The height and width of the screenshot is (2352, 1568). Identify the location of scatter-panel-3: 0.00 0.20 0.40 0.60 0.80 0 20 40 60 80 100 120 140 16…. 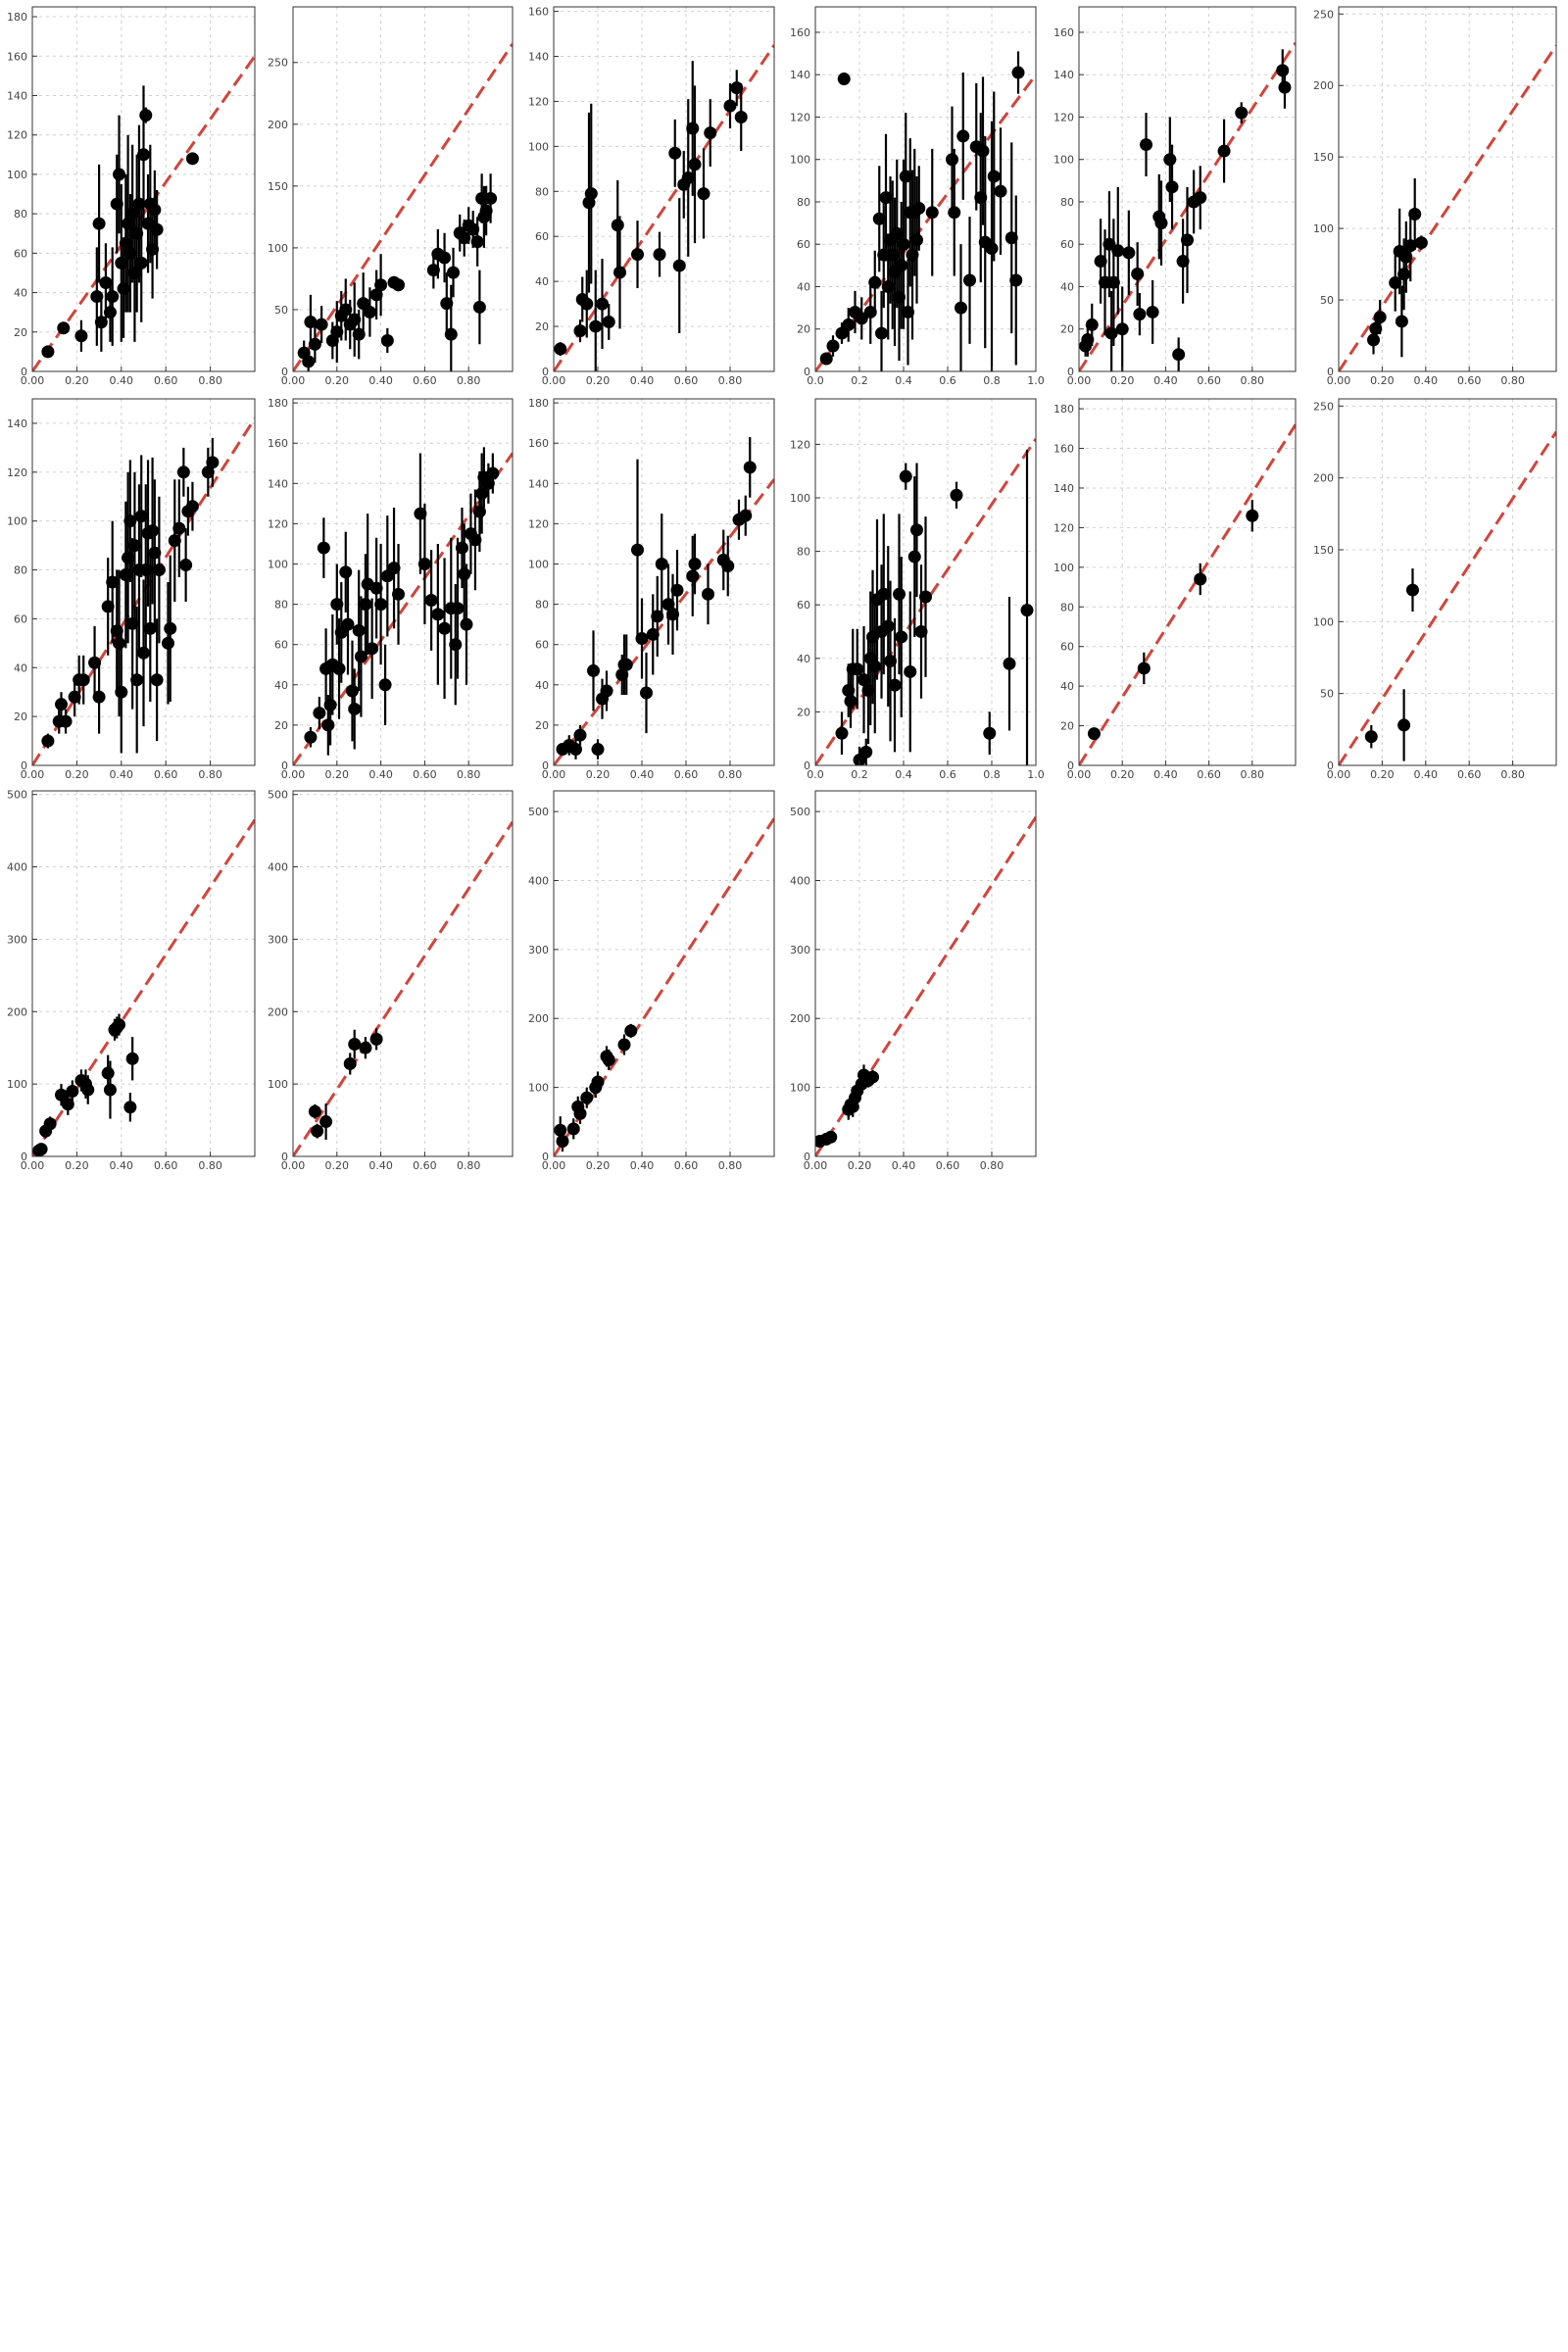
(651, 196).